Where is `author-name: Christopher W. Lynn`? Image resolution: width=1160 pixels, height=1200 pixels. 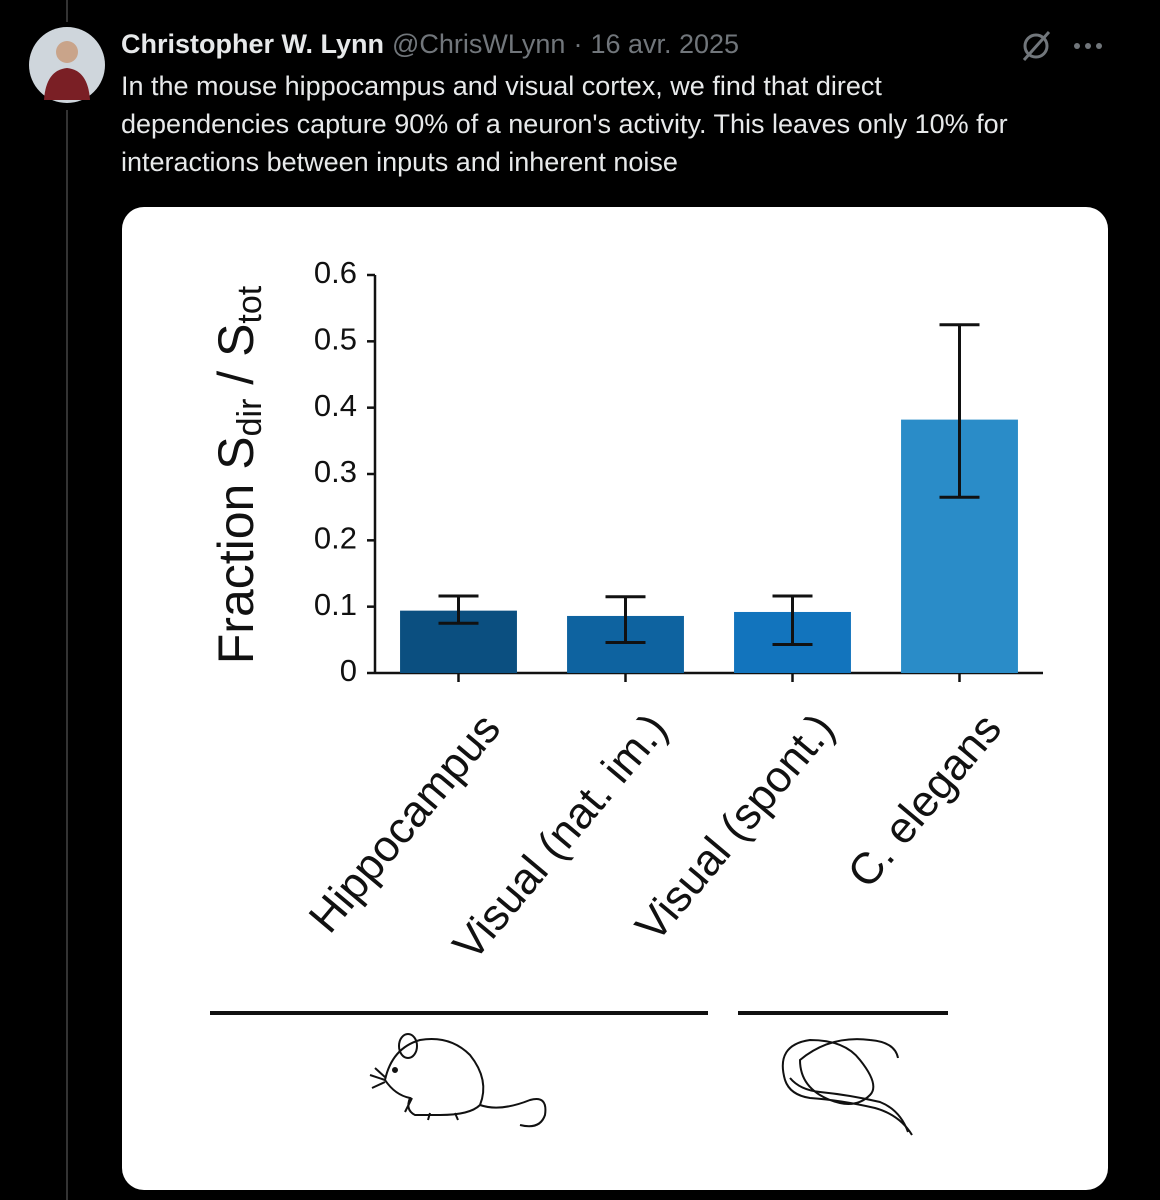
author-name: Christopher W. Lynn is located at coordinates (252, 44).